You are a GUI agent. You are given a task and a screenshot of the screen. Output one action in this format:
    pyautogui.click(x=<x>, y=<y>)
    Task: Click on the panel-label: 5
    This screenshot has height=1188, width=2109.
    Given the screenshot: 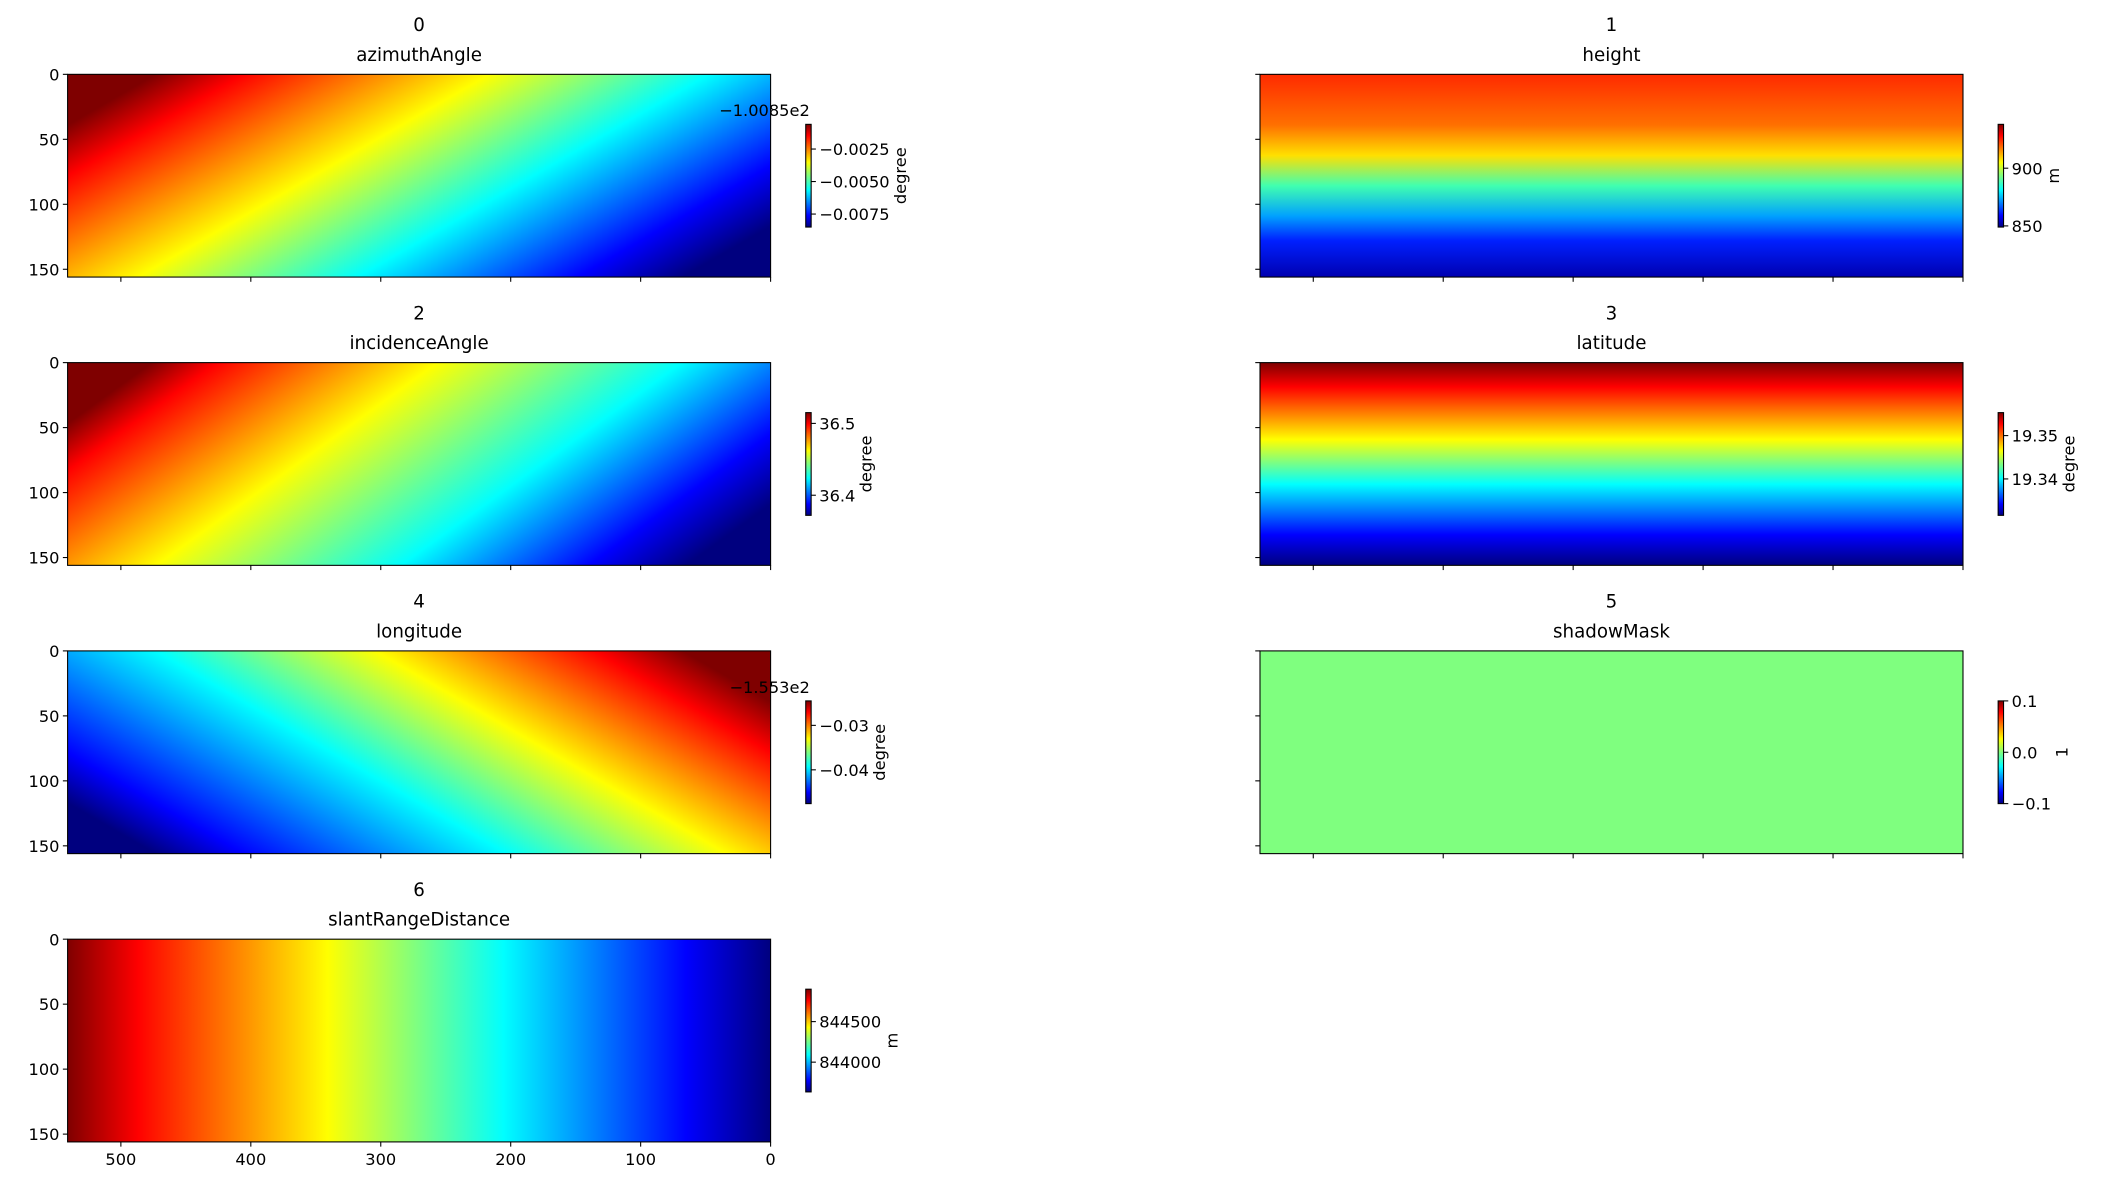 What is the action you would take?
    pyautogui.click(x=1612, y=602)
    